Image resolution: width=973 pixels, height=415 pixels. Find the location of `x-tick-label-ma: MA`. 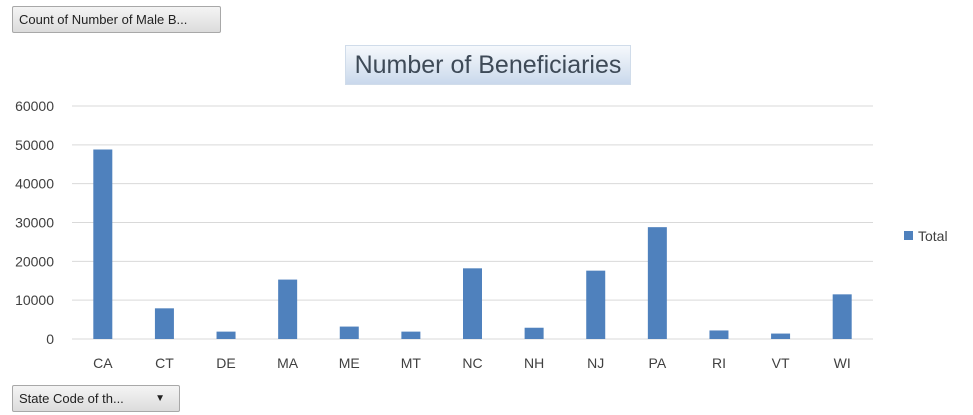

x-tick-label-ma: MA is located at coordinates (288, 363).